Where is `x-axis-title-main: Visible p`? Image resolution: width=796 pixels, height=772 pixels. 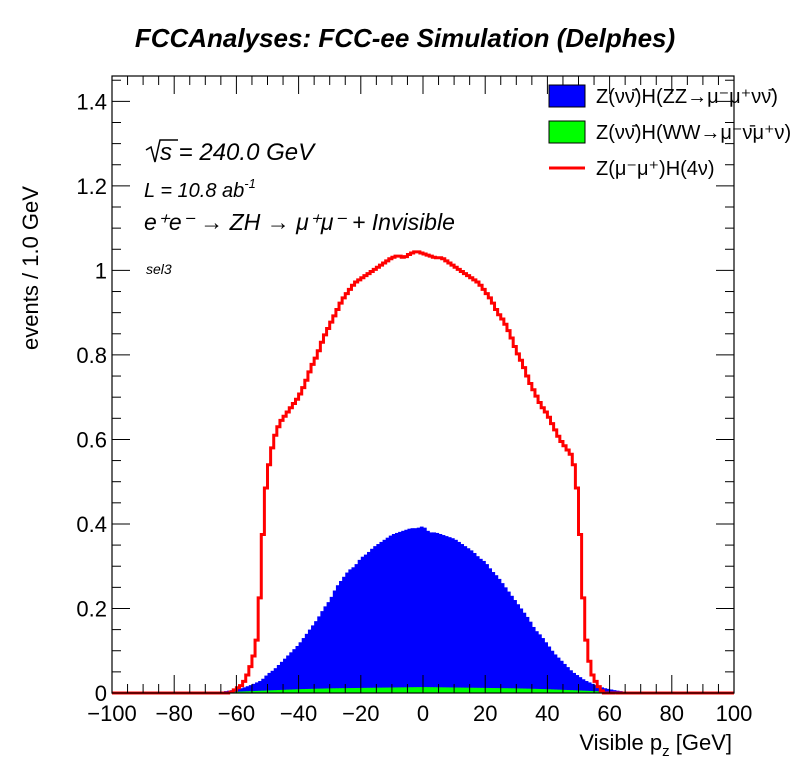 x-axis-title-main: Visible p is located at coordinates (620, 742).